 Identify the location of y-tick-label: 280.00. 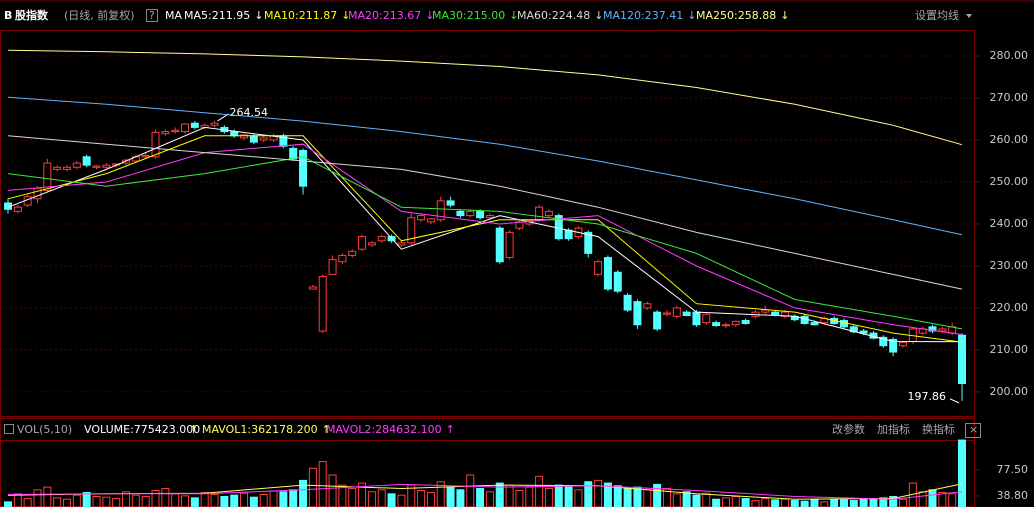
(1009, 55).